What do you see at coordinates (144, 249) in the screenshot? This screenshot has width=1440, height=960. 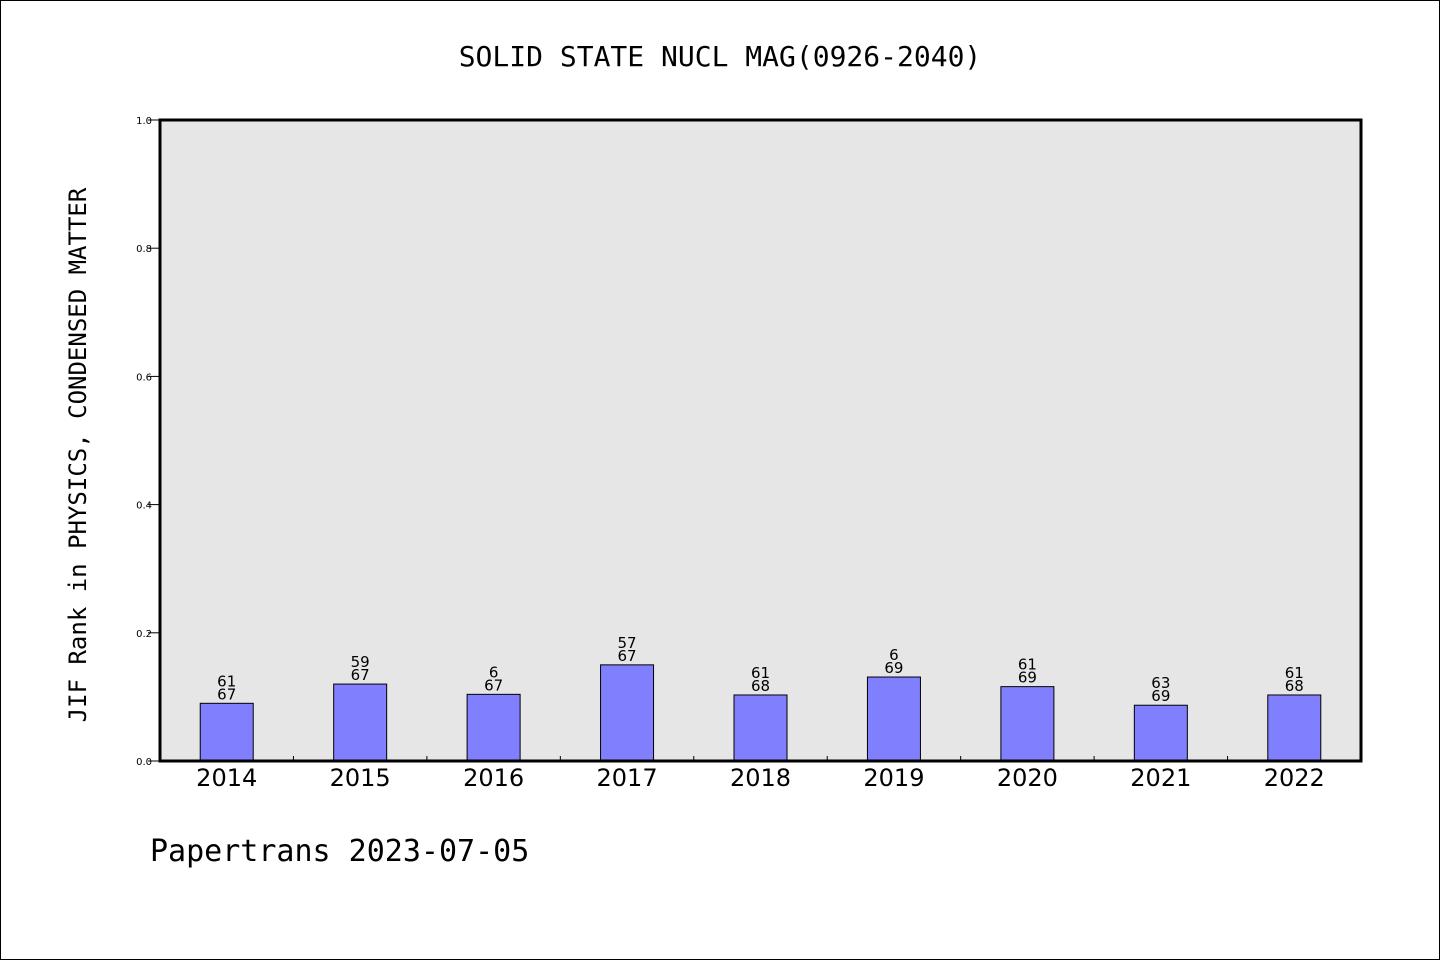 I see `y-tick-label: 0.8` at bounding box center [144, 249].